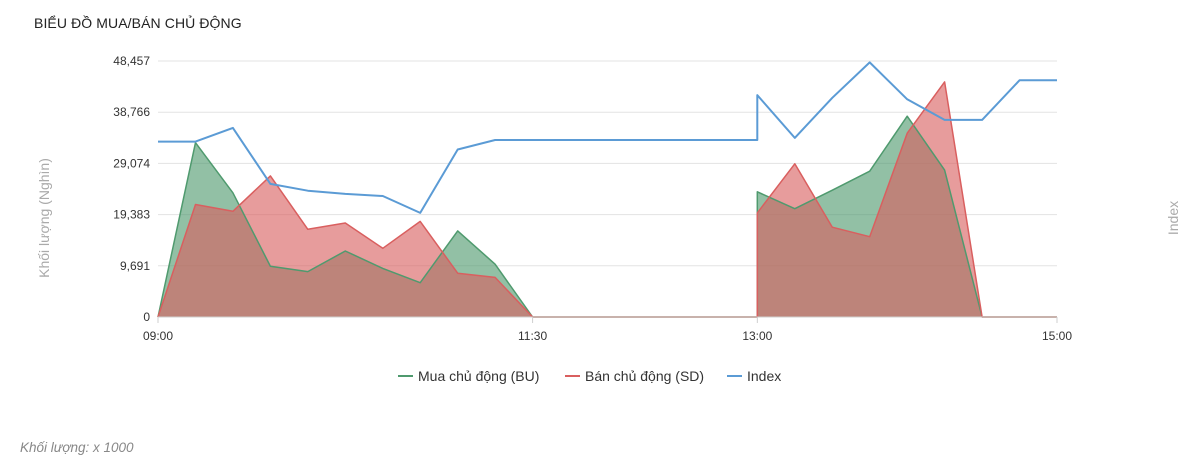 The image size is (1200, 462). I want to click on y-tick-label: 0, so click(146, 317).